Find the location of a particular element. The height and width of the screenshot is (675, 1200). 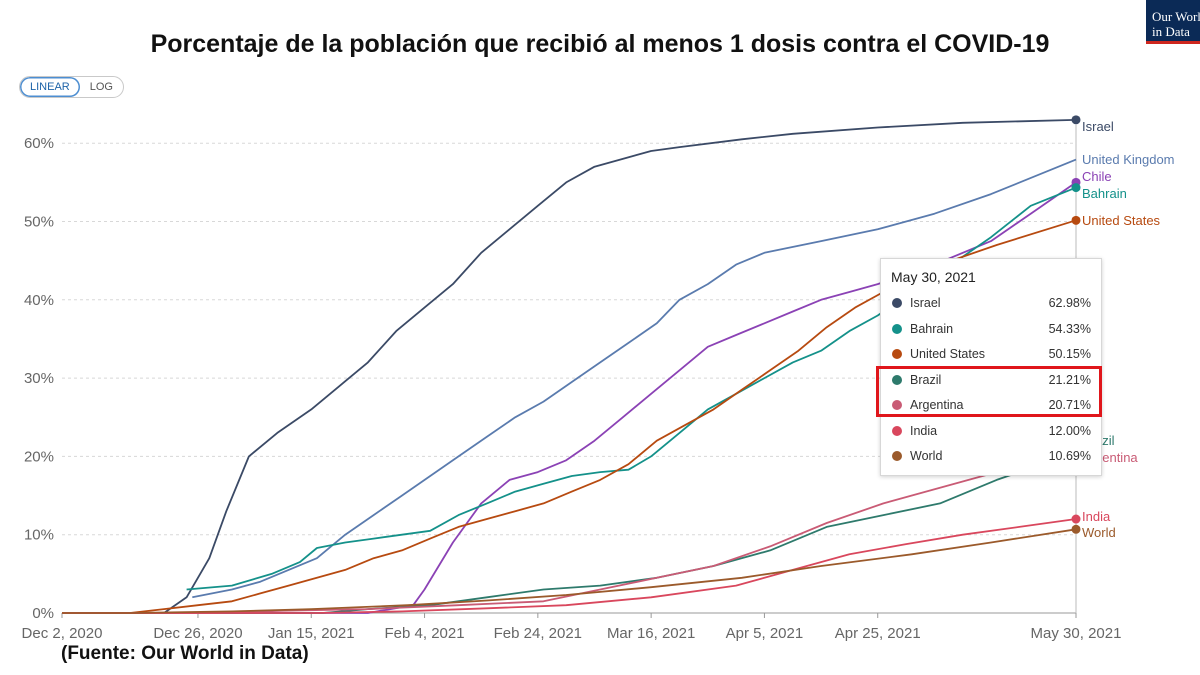

tooltip-value: 21.21% is located at coordinates (1069, 379).